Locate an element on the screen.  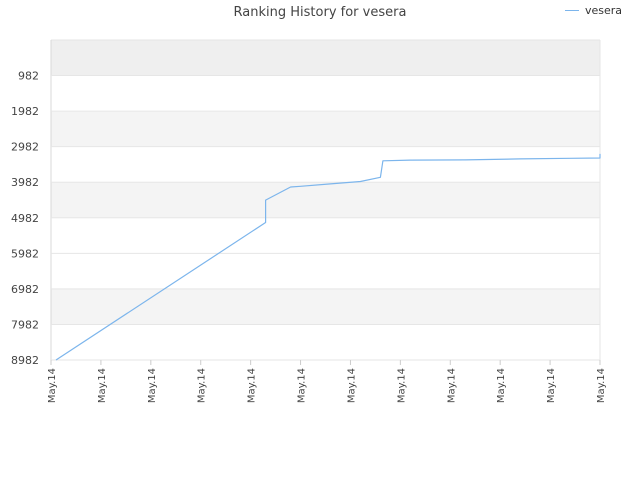
y-tick-label: 3982 is located at coordinates (25, 182).